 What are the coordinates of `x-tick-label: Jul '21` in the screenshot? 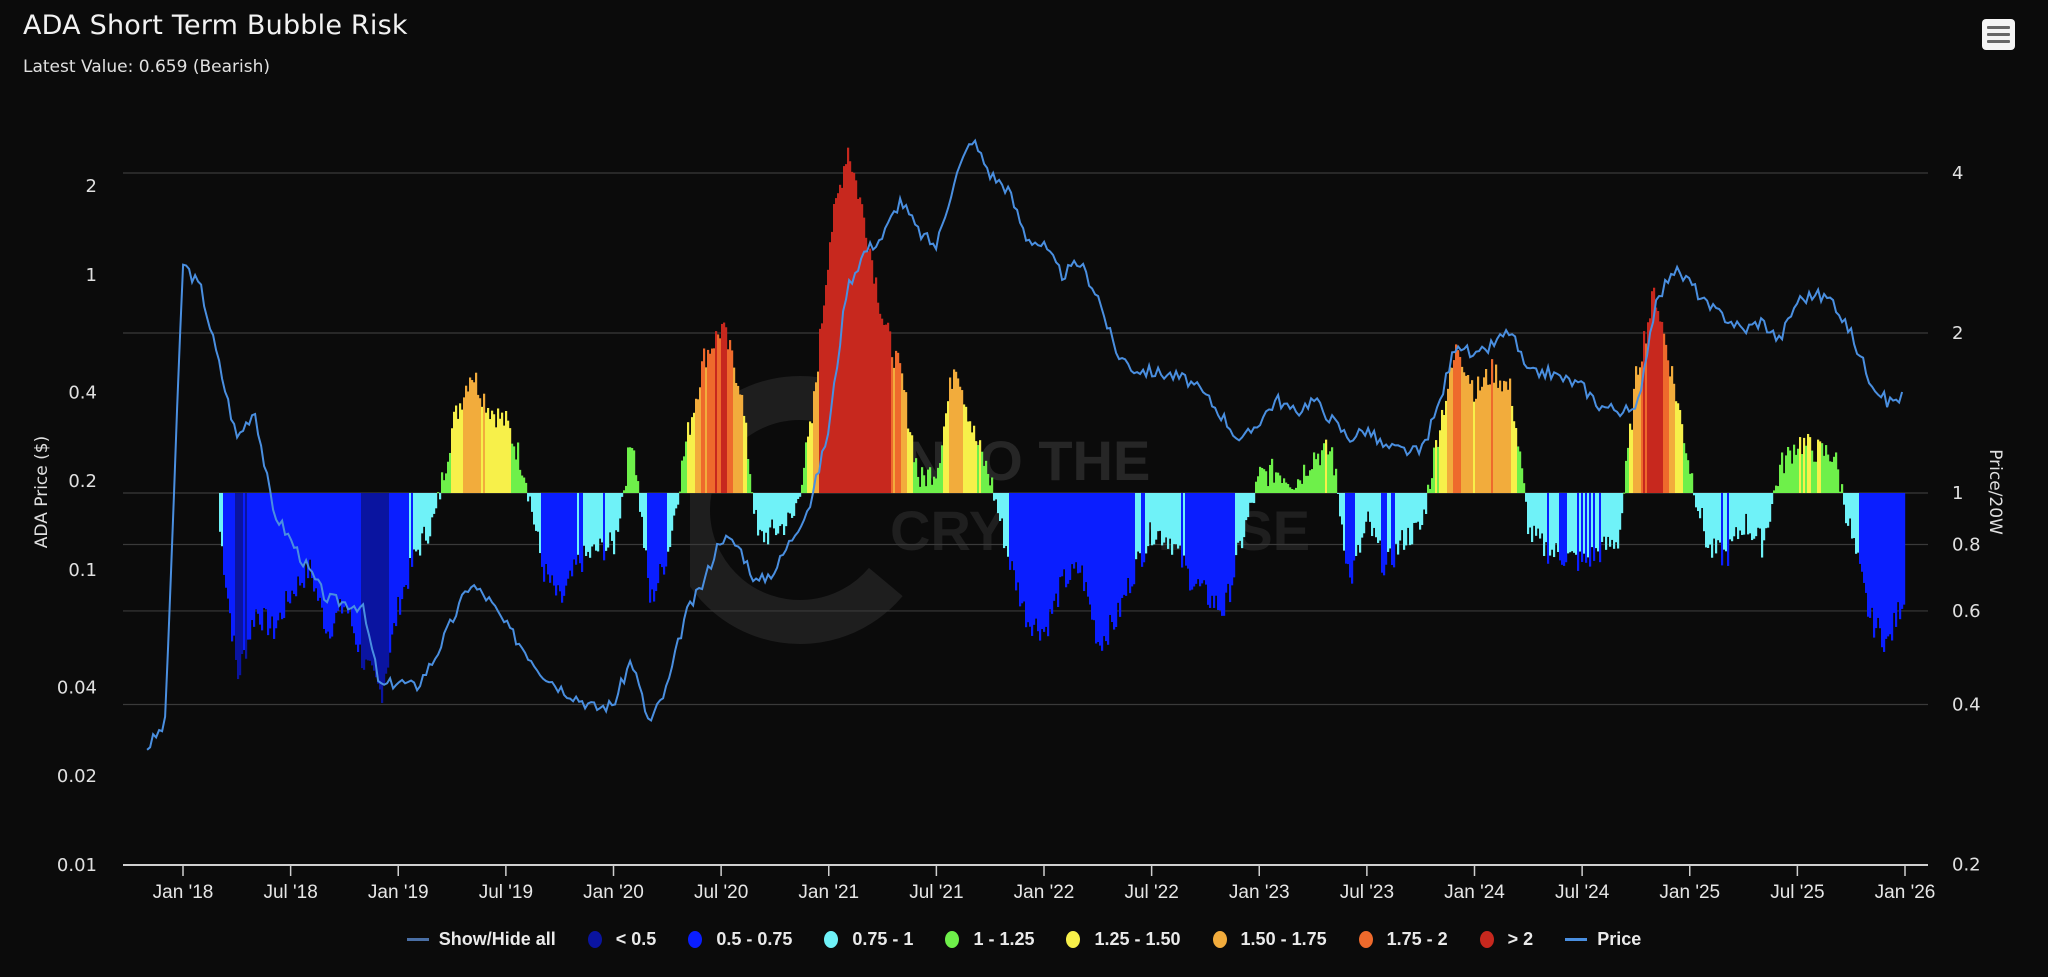 It's located at (936, 892).